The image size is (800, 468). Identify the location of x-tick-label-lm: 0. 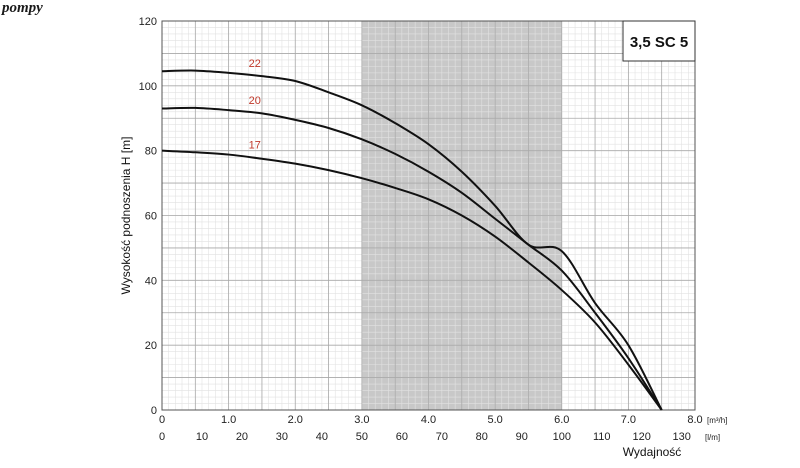
(162, 437).